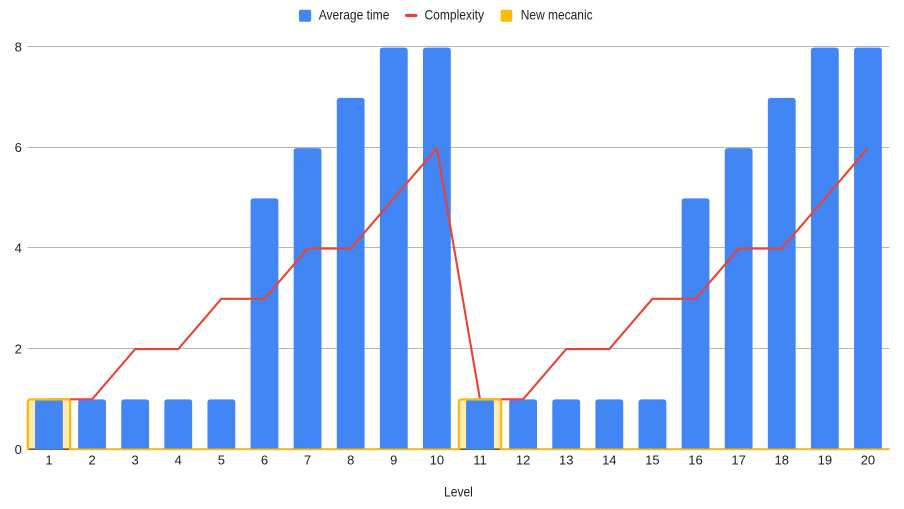 This screenshot has width=904, height=509. What do you see at coordinates (18, 449) in the screenshot?
I see `svg-text: 0` at bounding box center [18, 449].